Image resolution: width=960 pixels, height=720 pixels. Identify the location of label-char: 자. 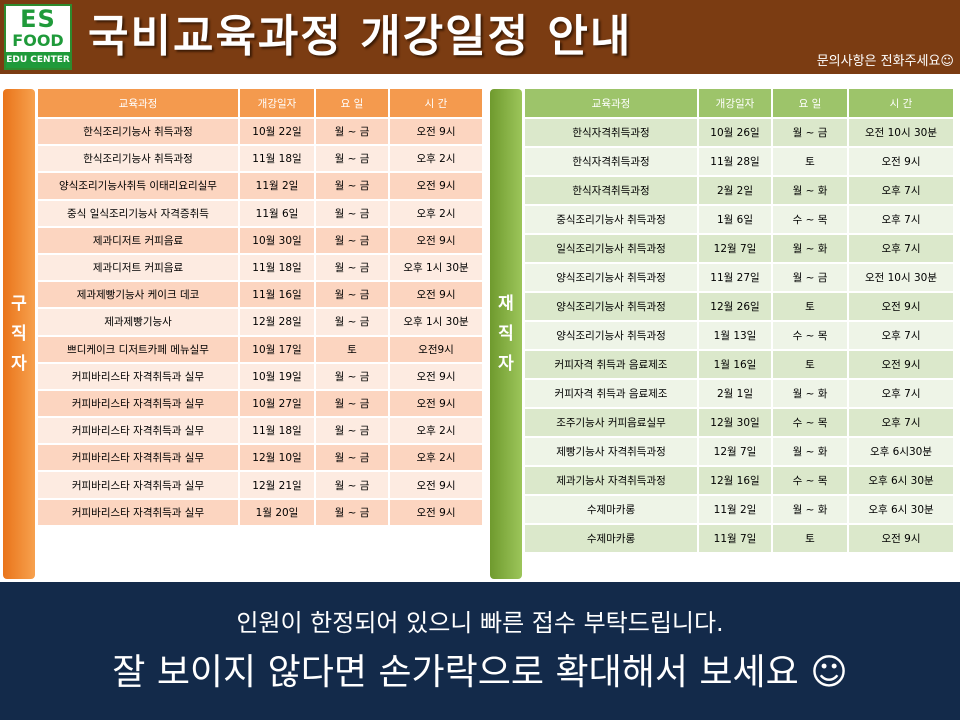
(19, 364).